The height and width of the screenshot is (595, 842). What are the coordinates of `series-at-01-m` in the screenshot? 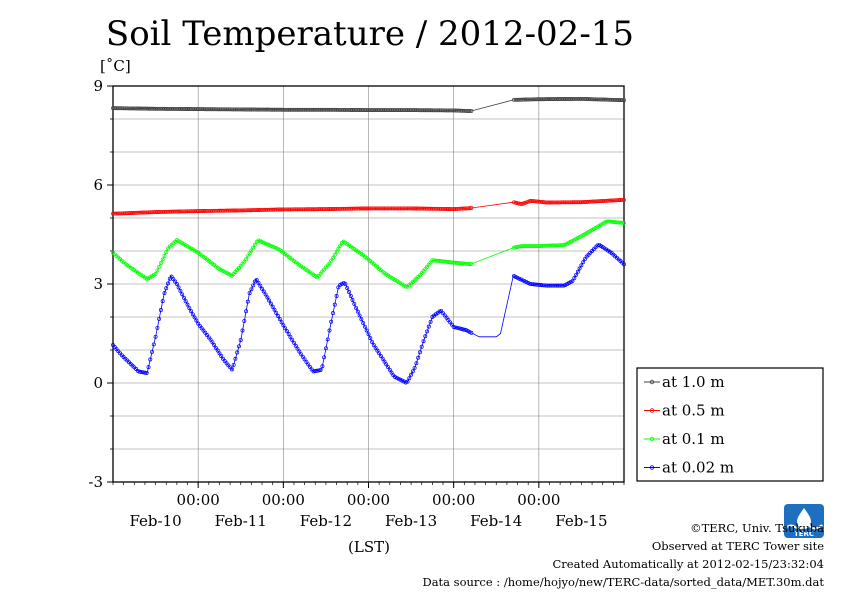 It's located at (368, 254).